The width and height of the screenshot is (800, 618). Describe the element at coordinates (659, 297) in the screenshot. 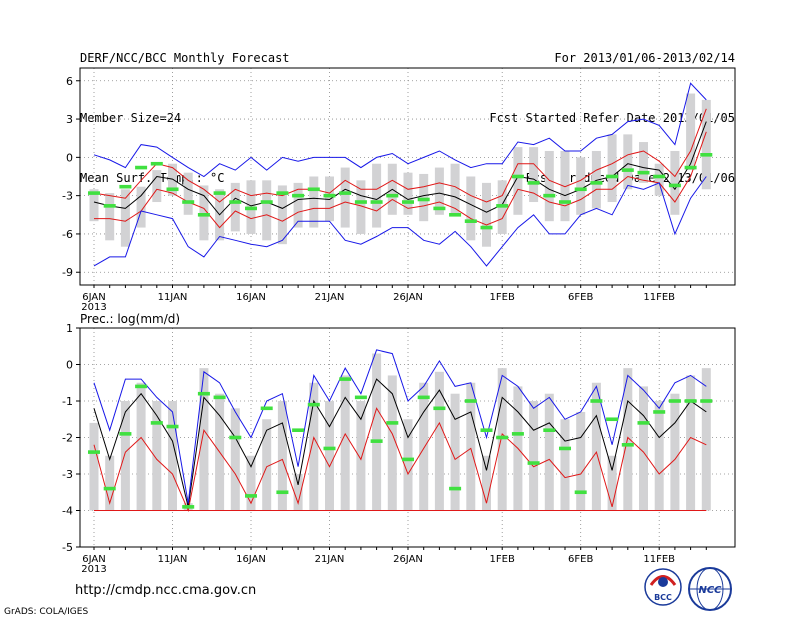

I see `x-tick-label: 11FEB` at that location.